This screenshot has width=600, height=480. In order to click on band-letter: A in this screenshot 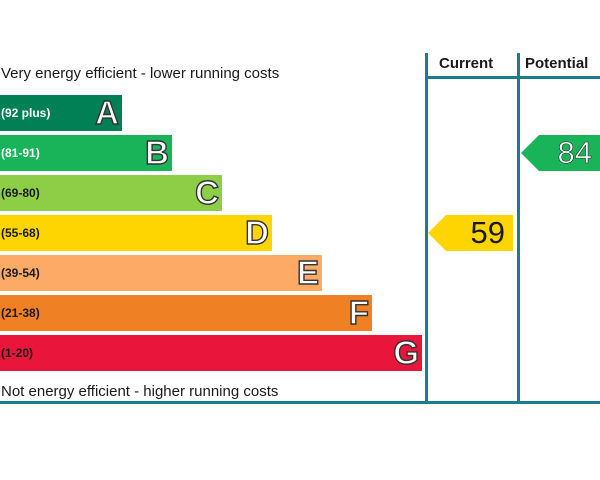, I will do `click(106, 112)`.